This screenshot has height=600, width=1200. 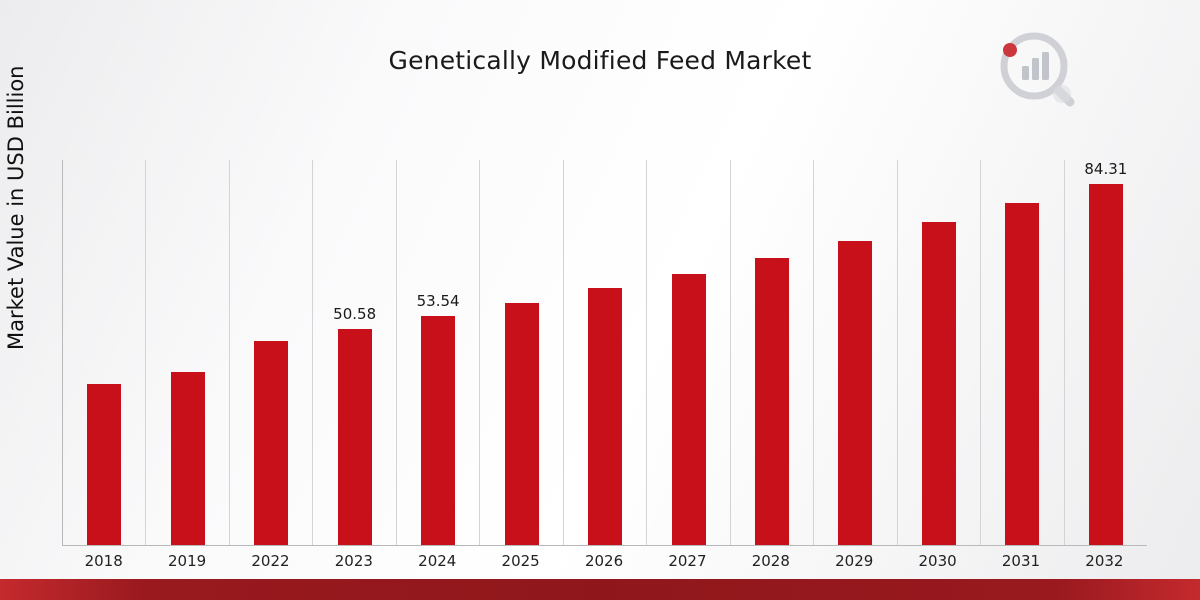 What do you see at coordinates (520, 561) in the screenshot?
I see `x-tick-label: 2025` at bounding box center [520, 561].